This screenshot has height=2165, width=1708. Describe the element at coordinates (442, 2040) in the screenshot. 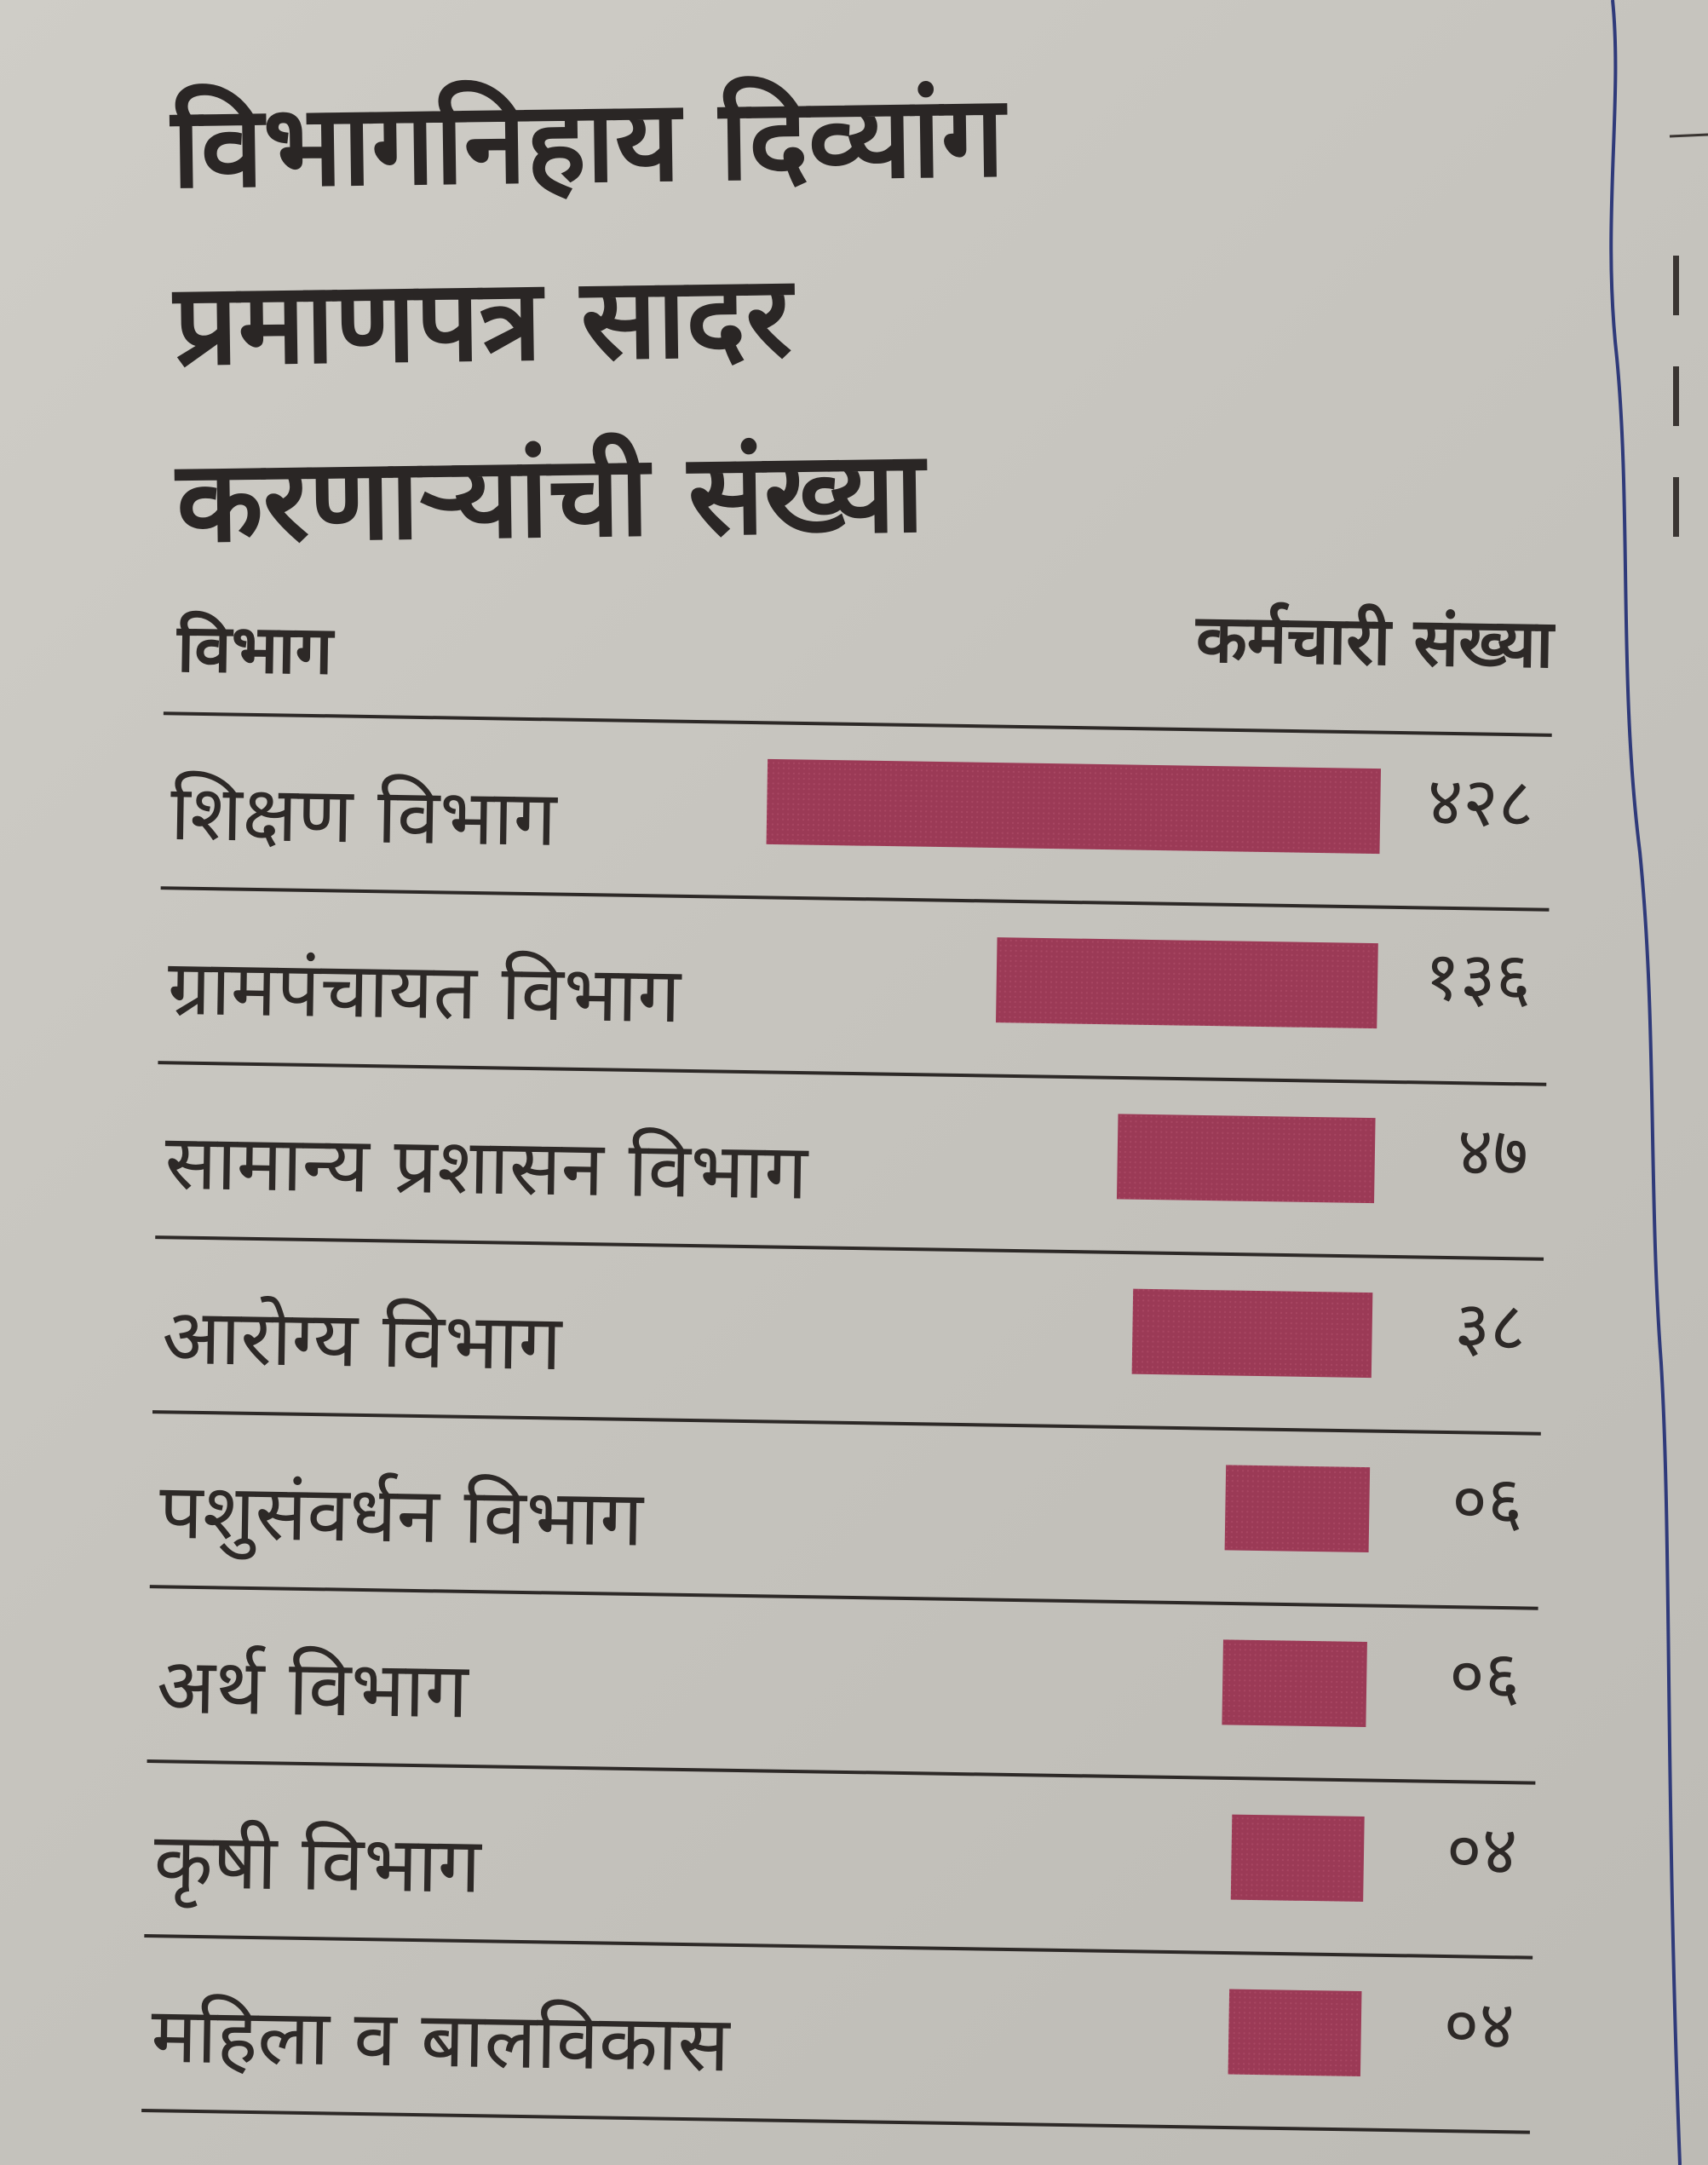

I see `category-label: महिला व बालविकास` at that location.